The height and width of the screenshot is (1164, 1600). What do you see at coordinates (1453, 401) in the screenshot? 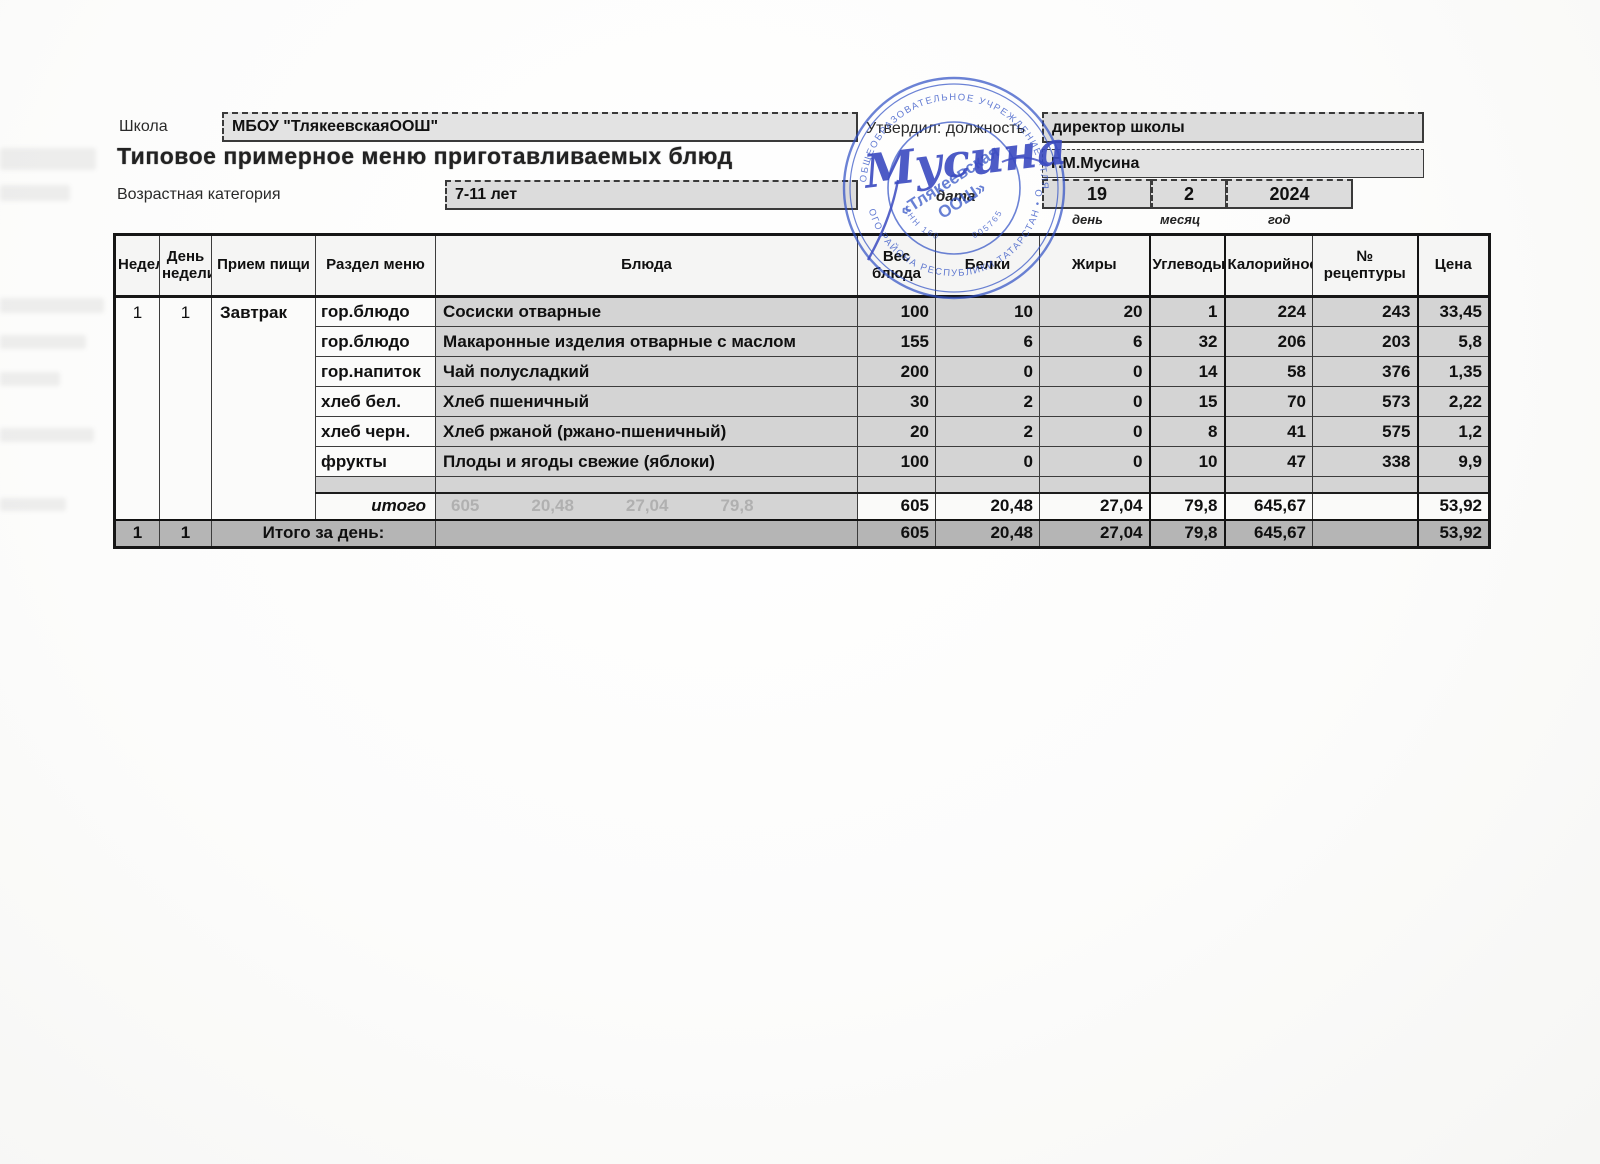
I see `price-cell: 2,22` at bounding box center [1453, 401].